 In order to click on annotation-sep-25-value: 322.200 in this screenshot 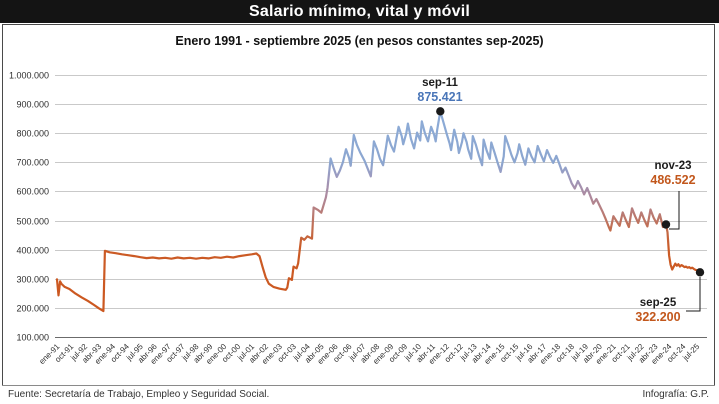, I will do `click(658, 317)`.